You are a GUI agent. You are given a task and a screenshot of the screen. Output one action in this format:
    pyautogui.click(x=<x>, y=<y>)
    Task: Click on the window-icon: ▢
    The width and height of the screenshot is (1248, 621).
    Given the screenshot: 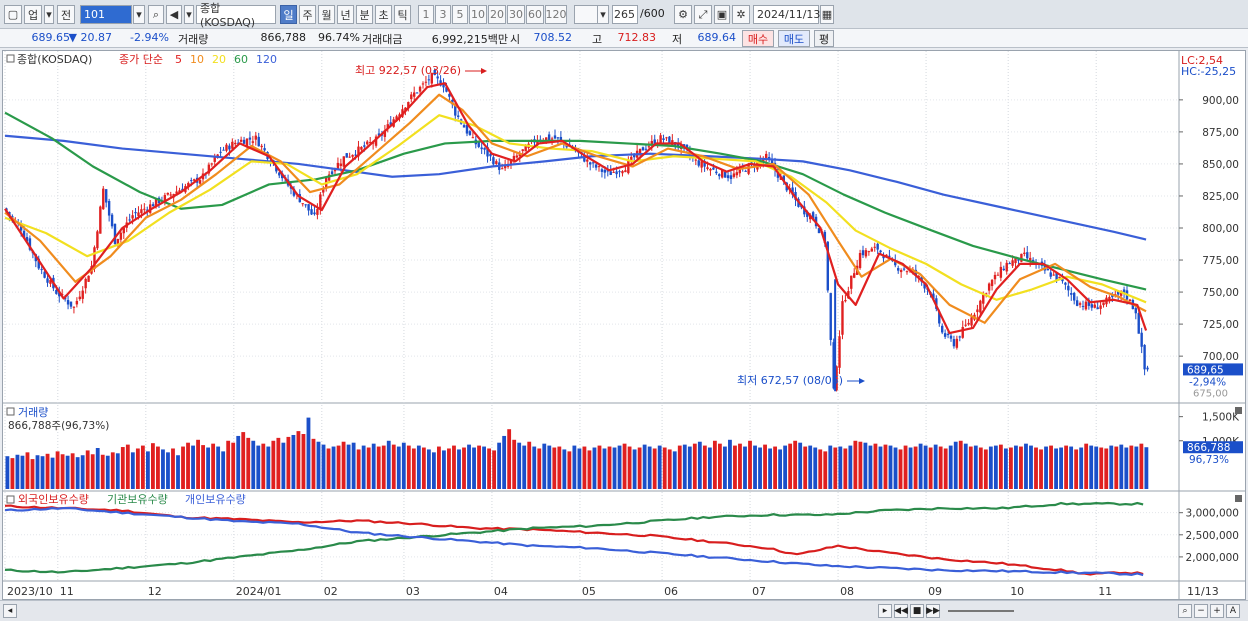 What is the action you would take?
    pyautogui.click(x=13, y=14)
    